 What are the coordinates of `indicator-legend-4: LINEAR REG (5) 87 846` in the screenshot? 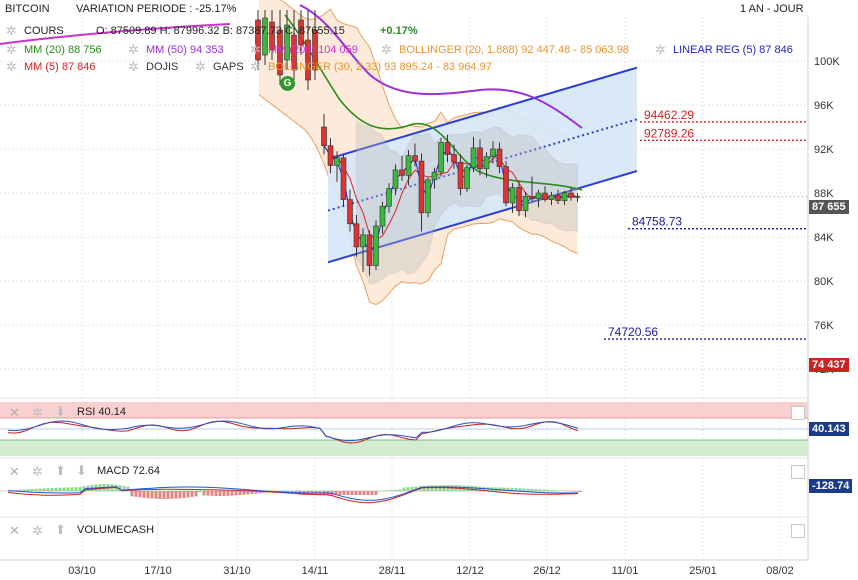 It's located at (733, 50).